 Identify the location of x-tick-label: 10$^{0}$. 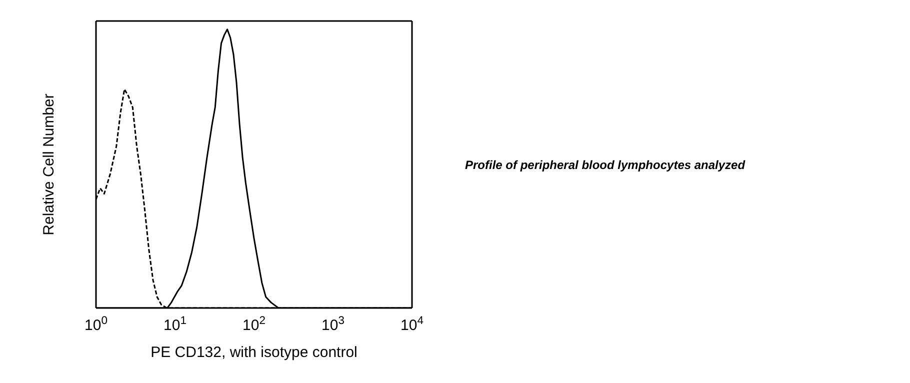
(96, 324).